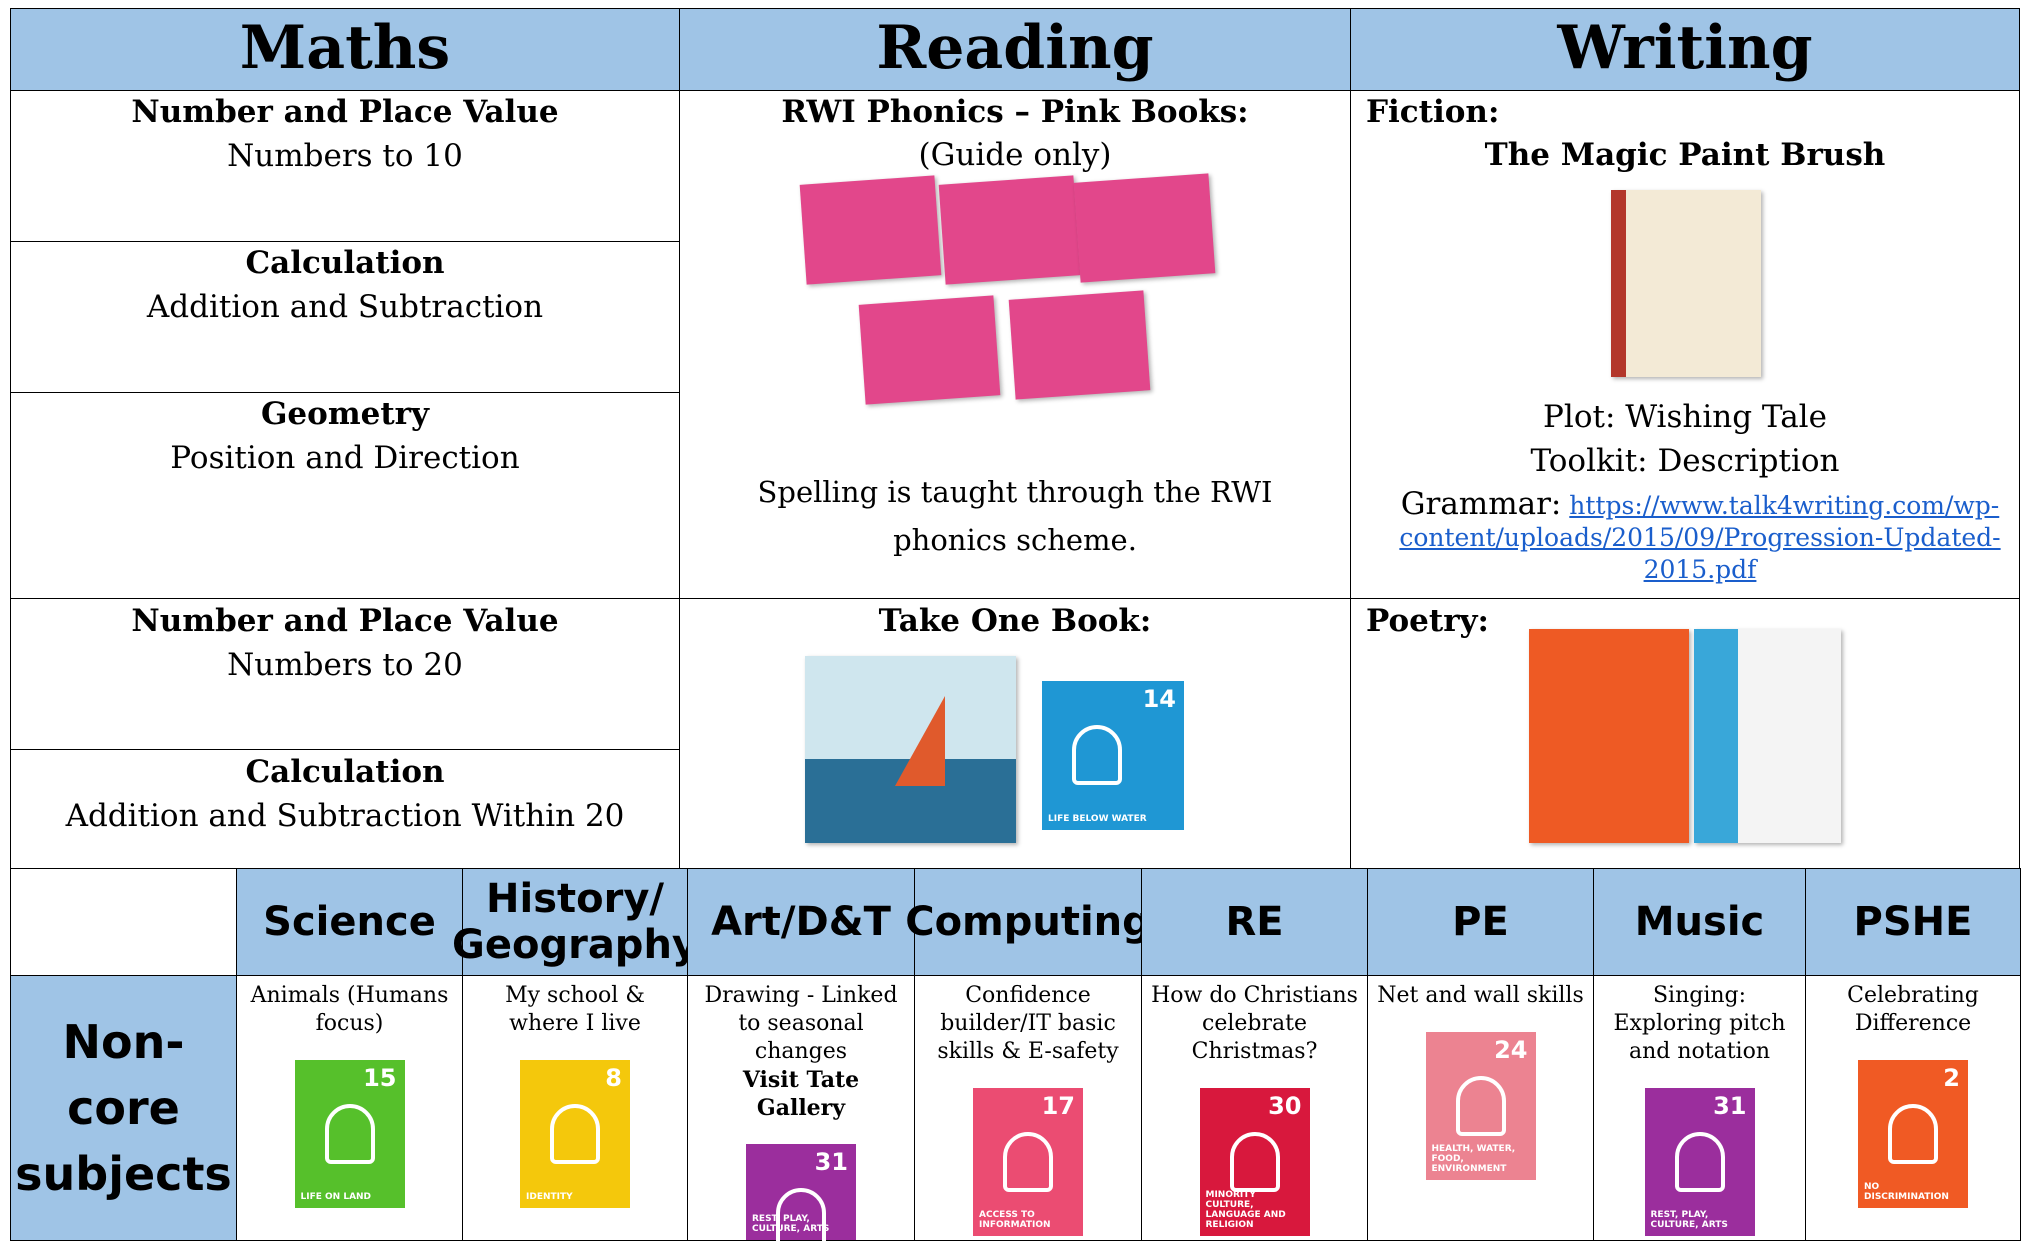  What do you see at coordinates (575, 1009) in the screenshot?
I see `subject-text: My school & where I live` at bounding box center [575, 1009].